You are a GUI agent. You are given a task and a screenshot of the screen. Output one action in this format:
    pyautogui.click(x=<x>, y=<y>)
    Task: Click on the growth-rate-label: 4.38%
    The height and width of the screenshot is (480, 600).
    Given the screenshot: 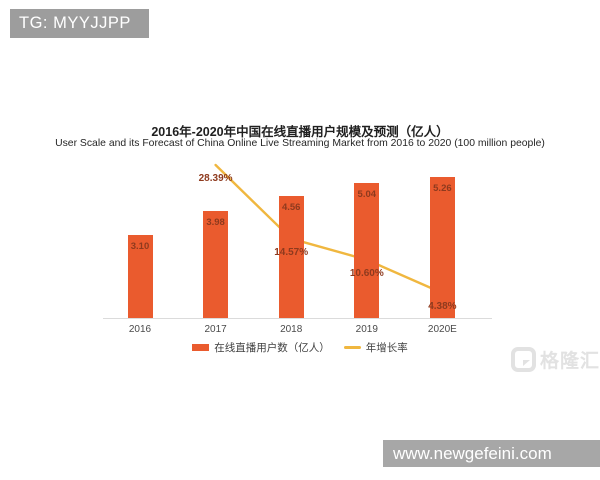 What is the action you would take?
    pyautogui.click(x=442, y=306)
    